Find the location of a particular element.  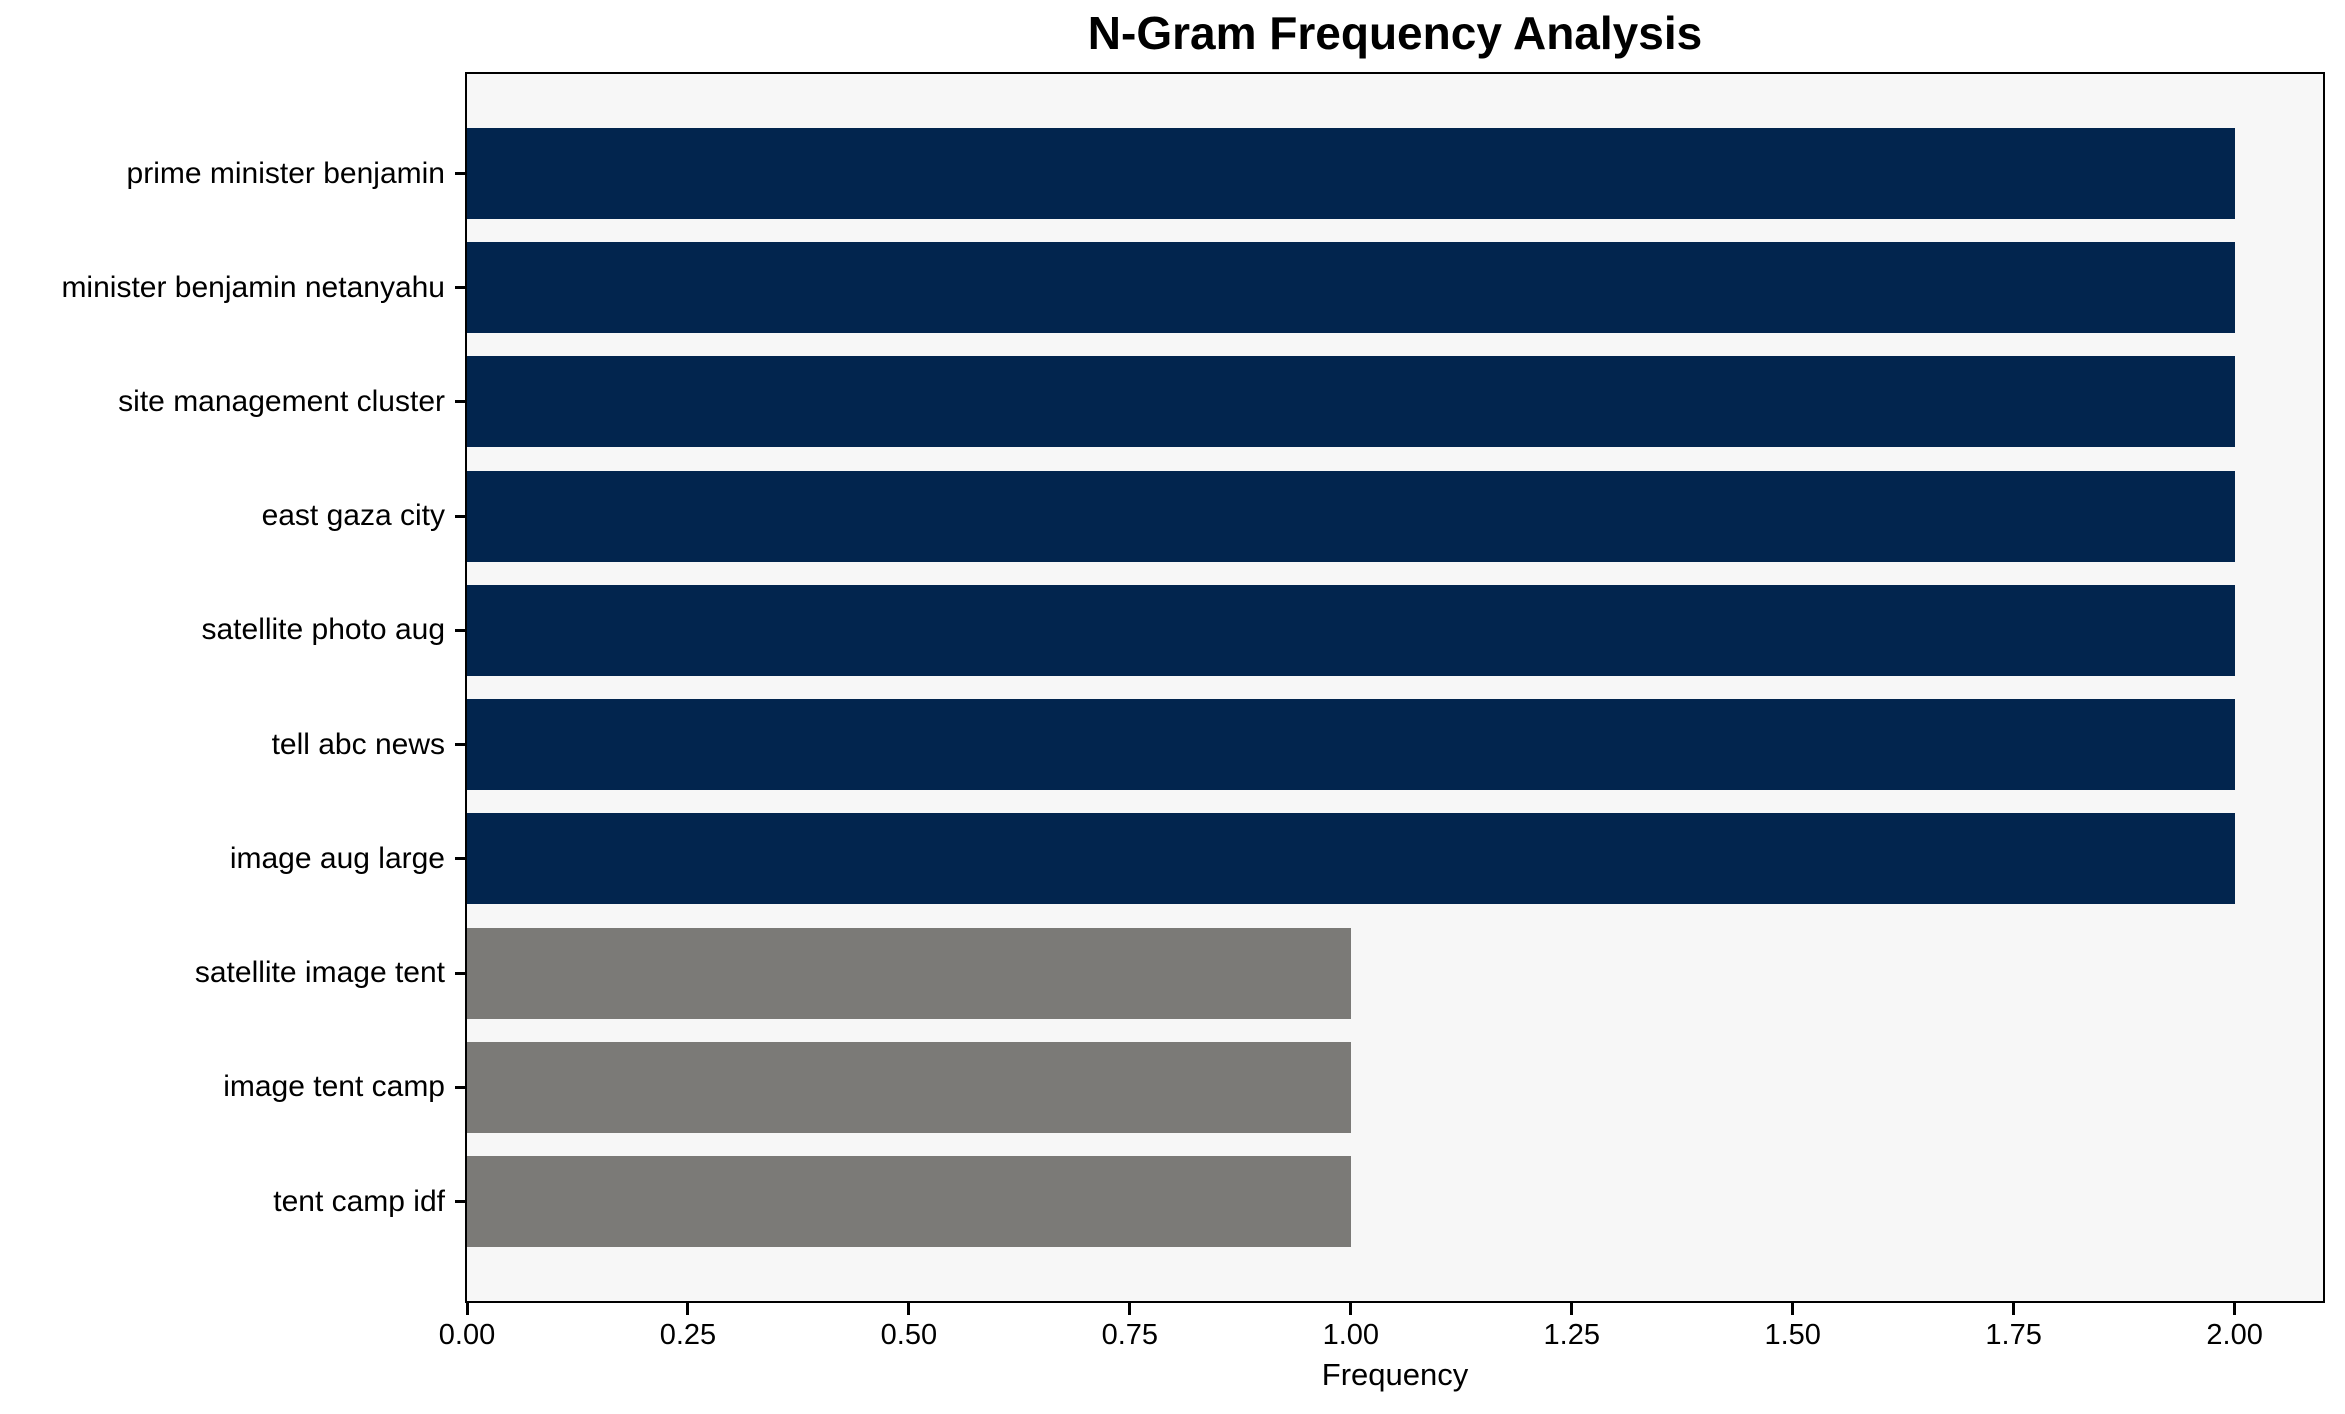

x-tick-label: 1.25 is located at coordinates (1571, 1335).